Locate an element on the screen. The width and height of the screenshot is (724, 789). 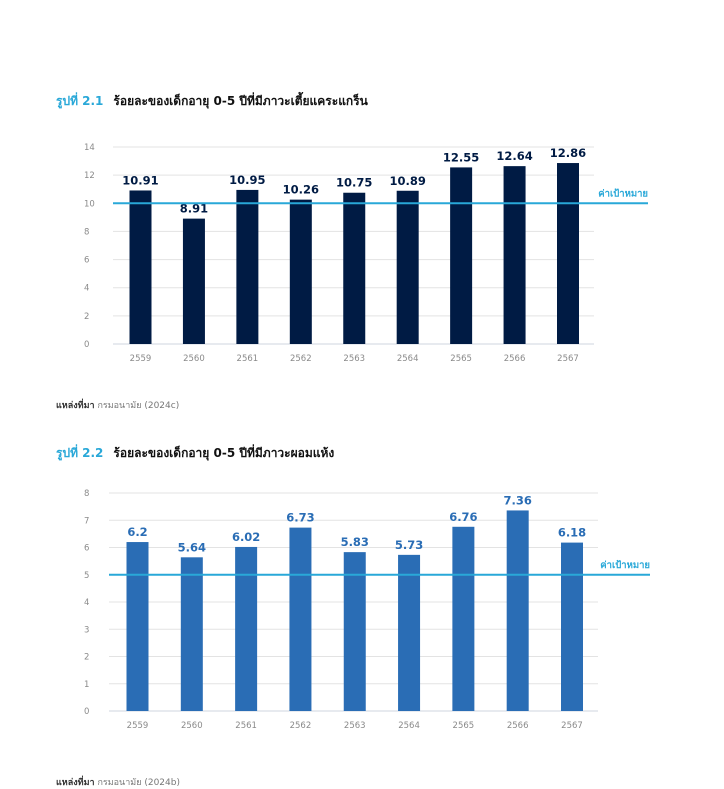
y-tick-label: 1 is located at coordinates (86, 685).